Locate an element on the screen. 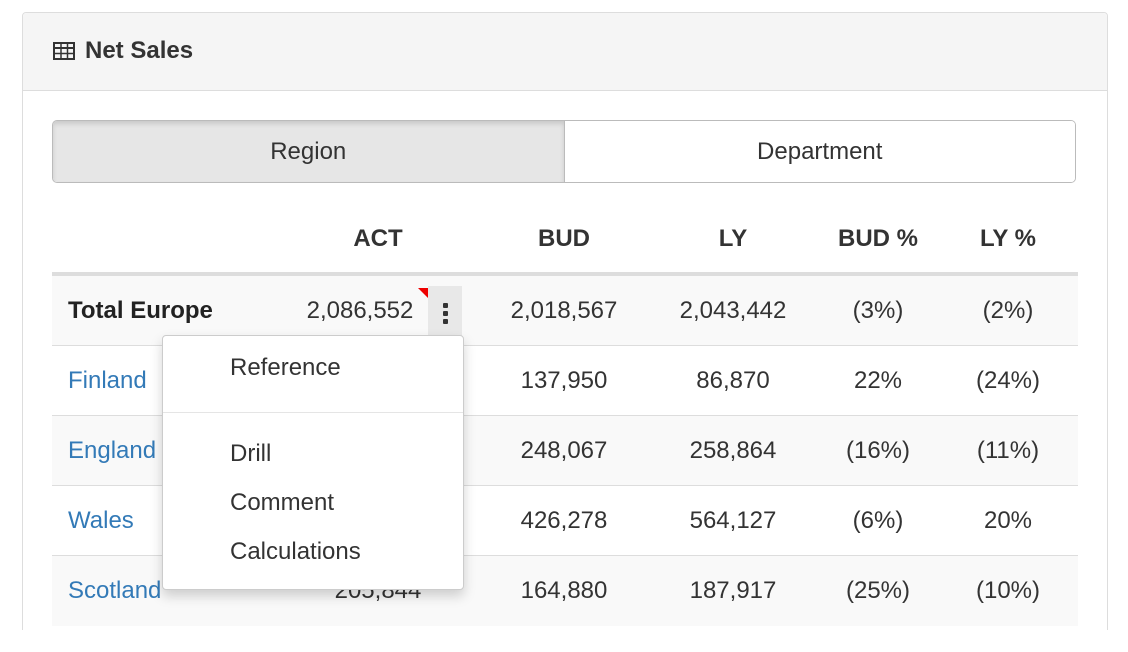 The height and width of the screenshot is (652, 1128). value-cell: 187,917 is located at coordinates (733, 590).